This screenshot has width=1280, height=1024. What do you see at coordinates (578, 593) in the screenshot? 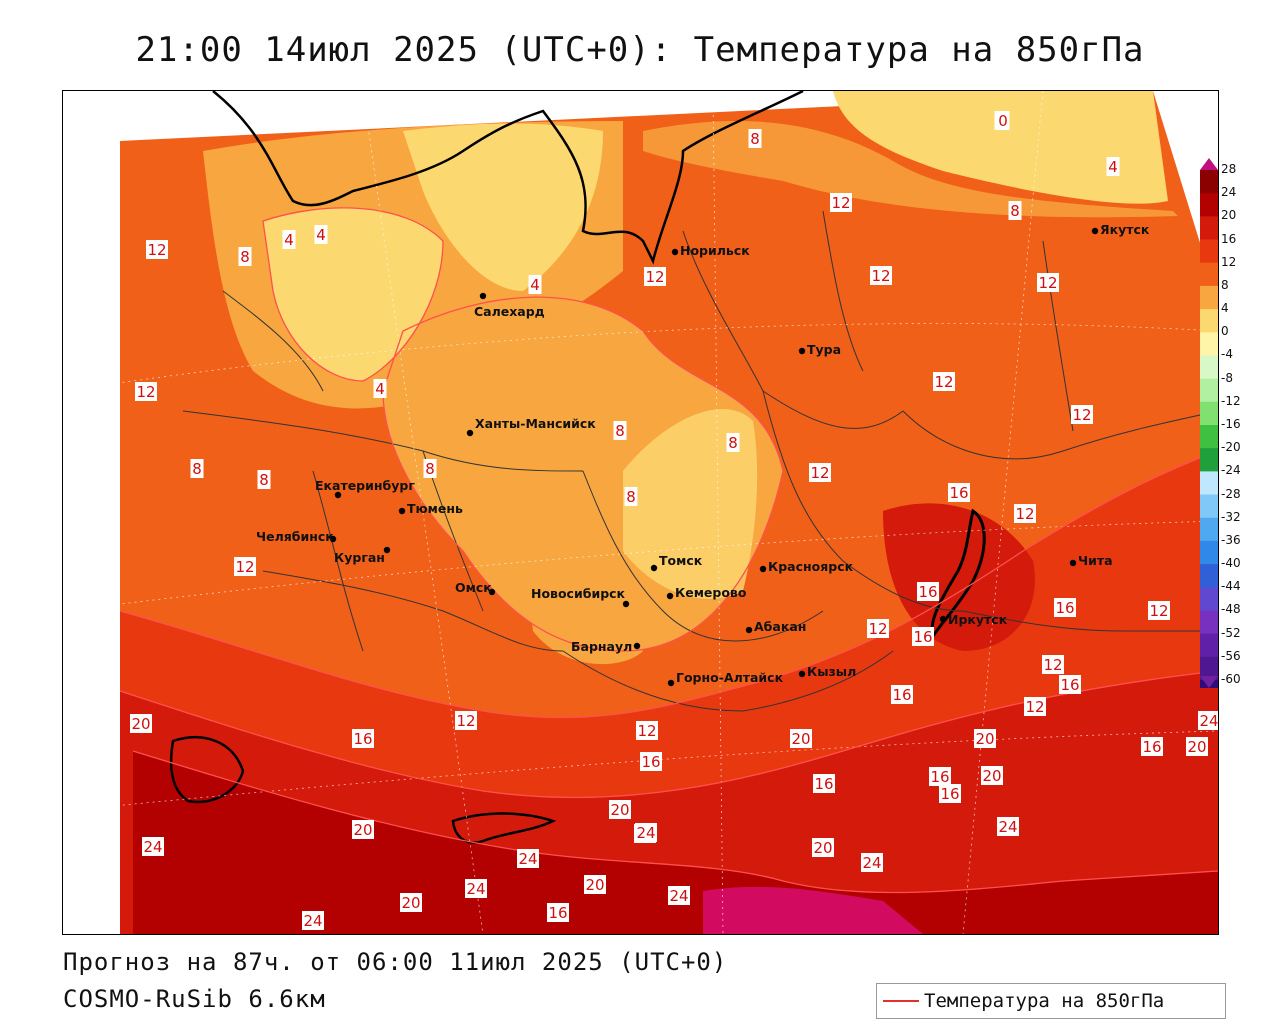
I see `svg-text: Новосибирск` at bounding box center [578, 593].